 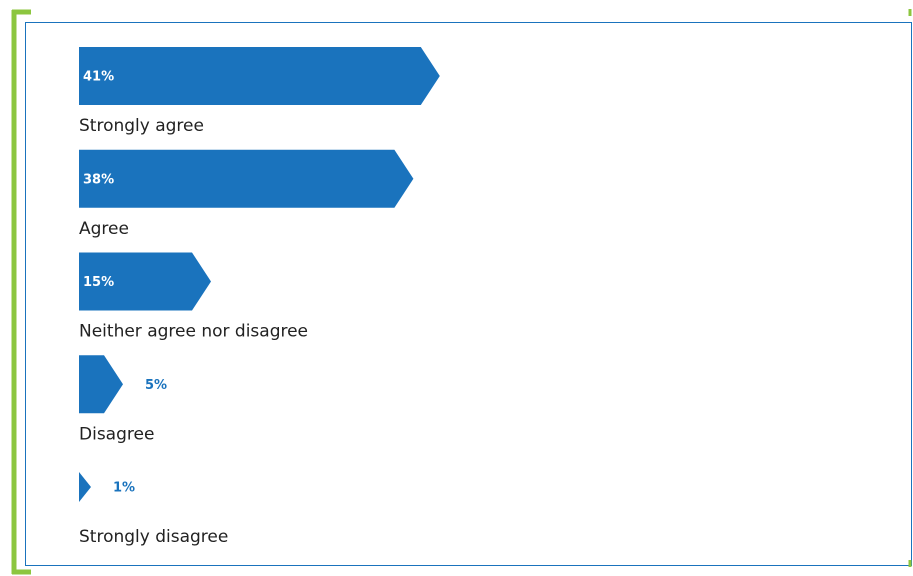 What do you see at coordinates (98, 77) in the screenshot?
I see `value-label: 41%` at bounding box center [98, 77].